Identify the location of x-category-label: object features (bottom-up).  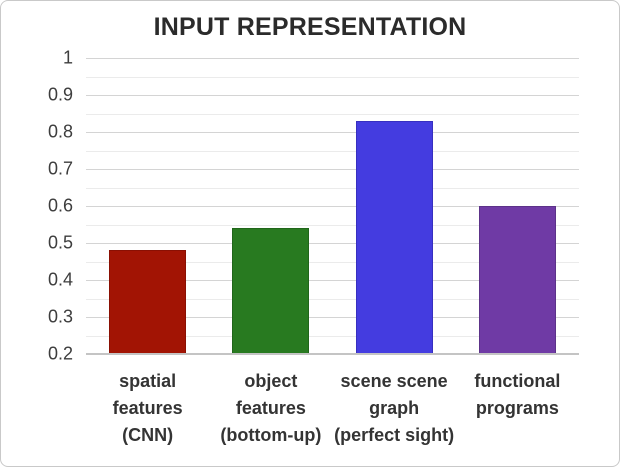
(271, 408).